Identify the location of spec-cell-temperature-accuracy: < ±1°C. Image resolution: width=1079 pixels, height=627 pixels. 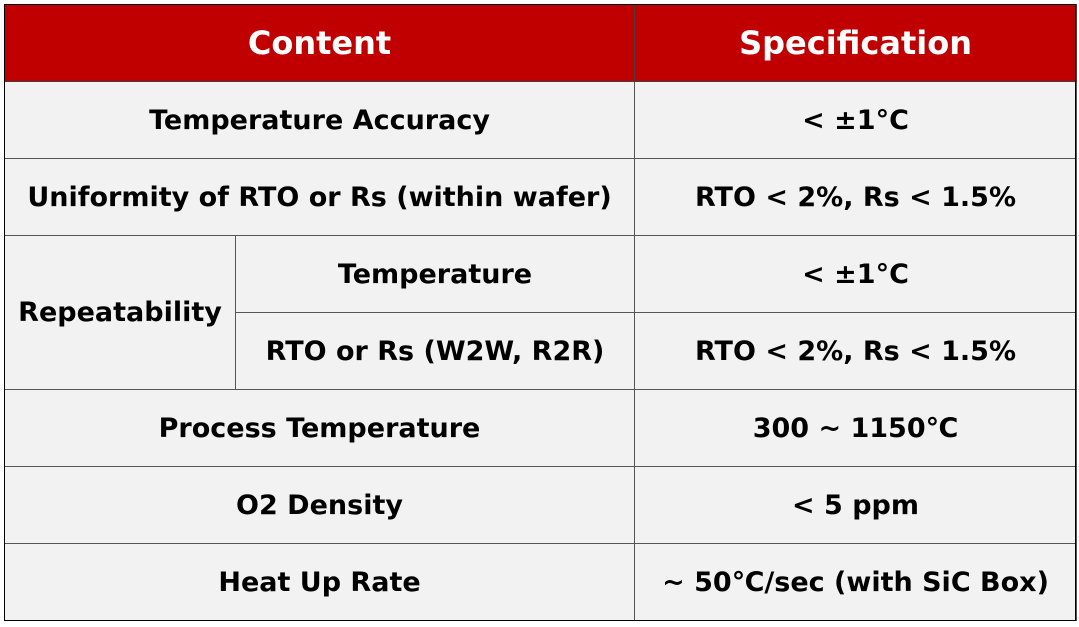
(856, 120).